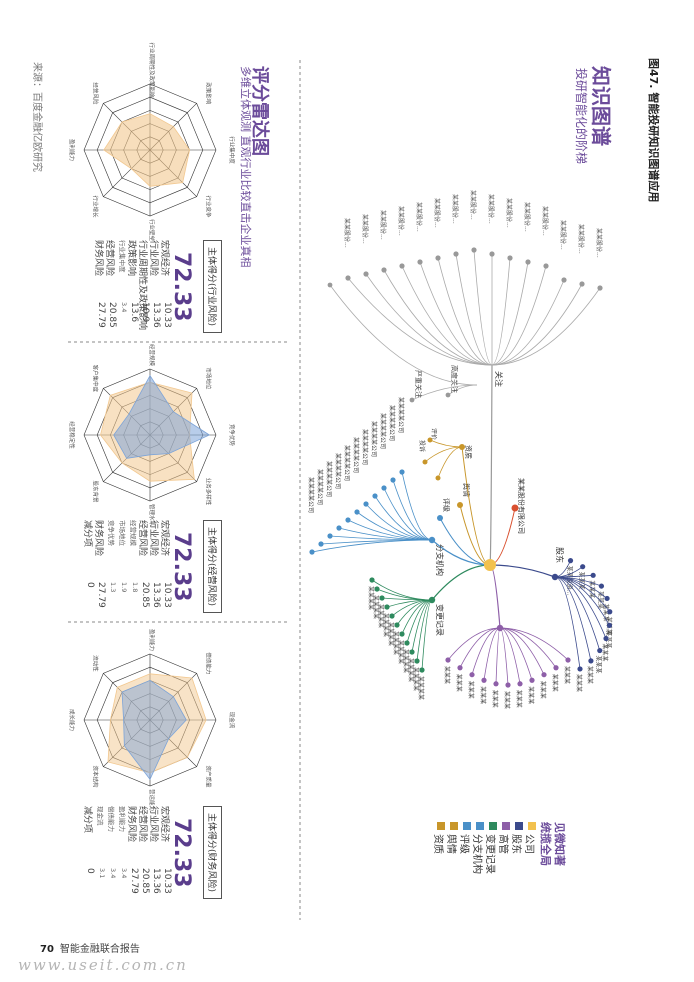 Image resolution: width=694 pixels, height=982 pixels. I want to click on radar-axis-label: 股东背景, so click(95, 492).